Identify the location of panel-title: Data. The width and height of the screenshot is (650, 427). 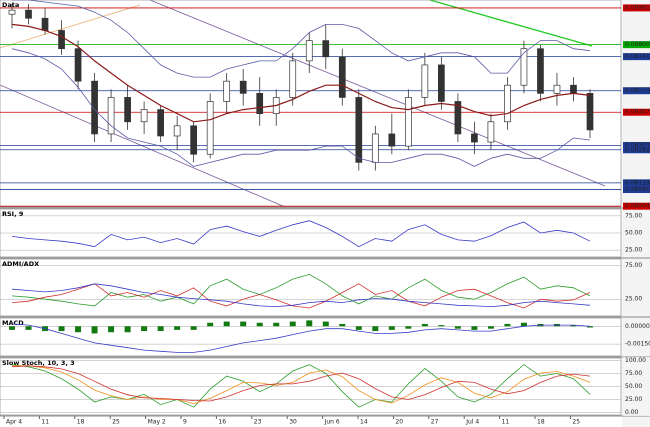
(10, 5).